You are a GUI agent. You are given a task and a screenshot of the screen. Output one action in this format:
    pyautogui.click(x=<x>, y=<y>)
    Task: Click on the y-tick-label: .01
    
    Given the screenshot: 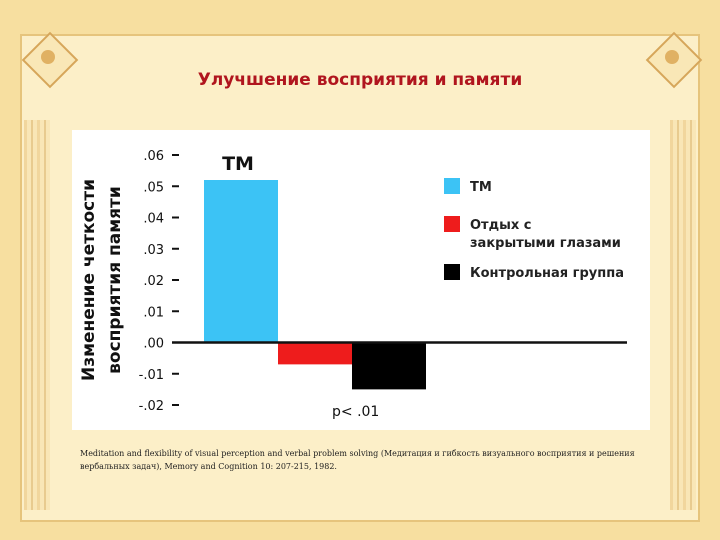 What is the action you would take?
    pyautogui.click(x=153, y=312)
    